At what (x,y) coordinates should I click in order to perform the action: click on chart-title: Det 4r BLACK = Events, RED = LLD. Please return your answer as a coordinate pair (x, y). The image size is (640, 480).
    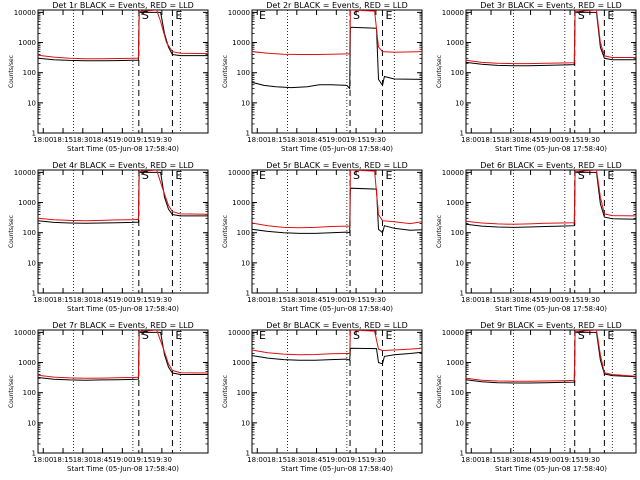
    Looking at the image, I should click on (123, 165).